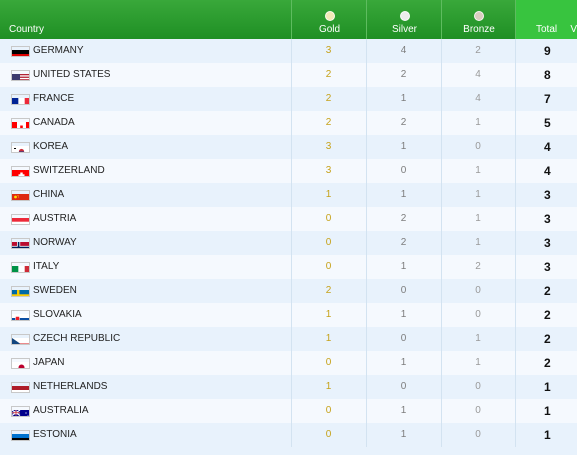 The width and height of the screenshot is (577, 455). What do you see at coordinates (20, 147) in the screenshot?
I see `korea-flag-icon` at bounding box center [20, 147].